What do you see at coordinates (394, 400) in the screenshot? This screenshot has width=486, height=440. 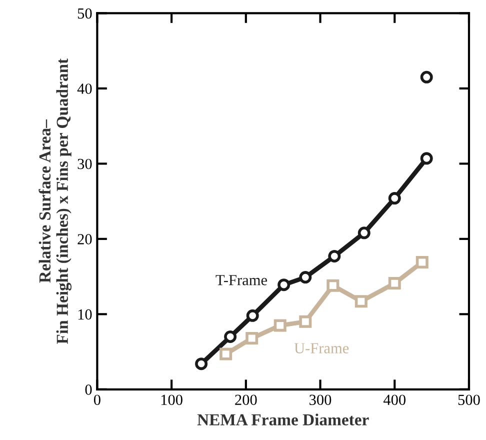 I see `x-tick-label: 400` at bounding box center [394, 400].